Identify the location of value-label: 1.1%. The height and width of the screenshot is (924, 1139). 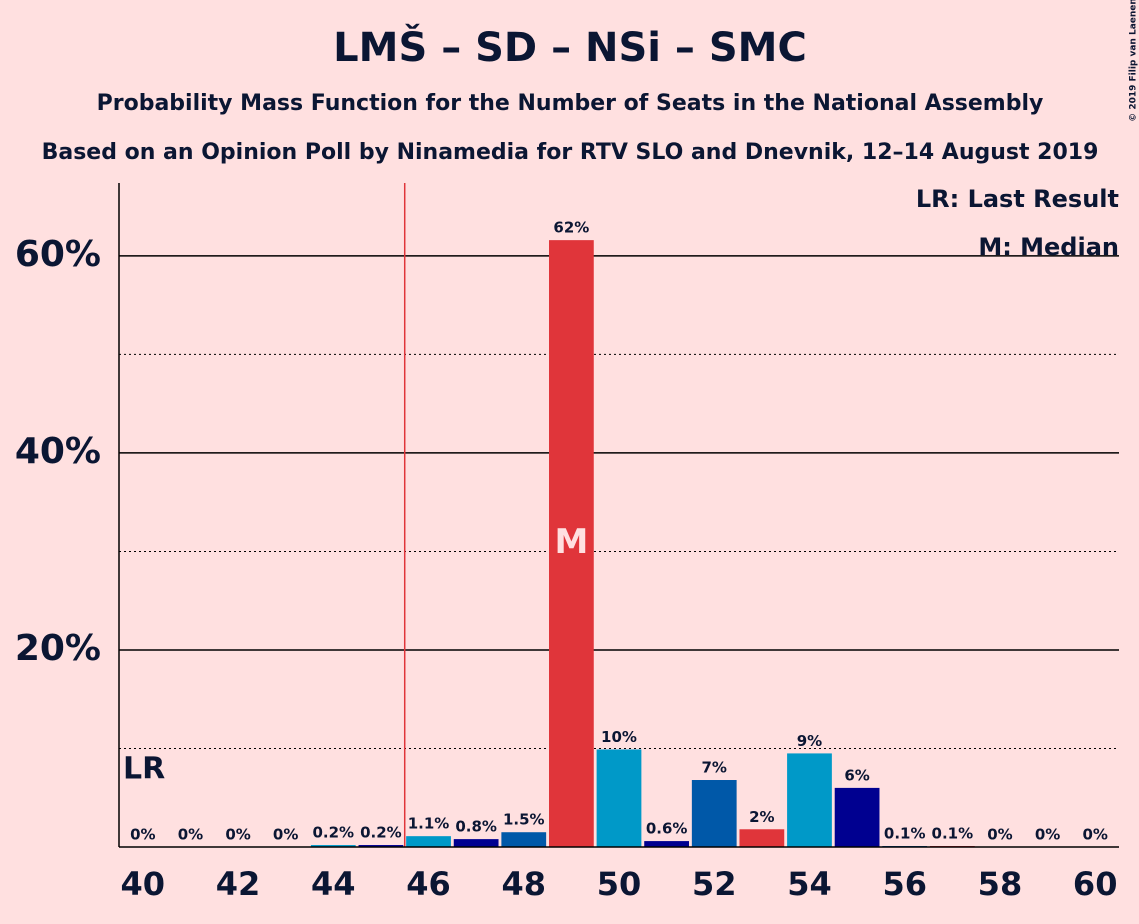
(429, 824).